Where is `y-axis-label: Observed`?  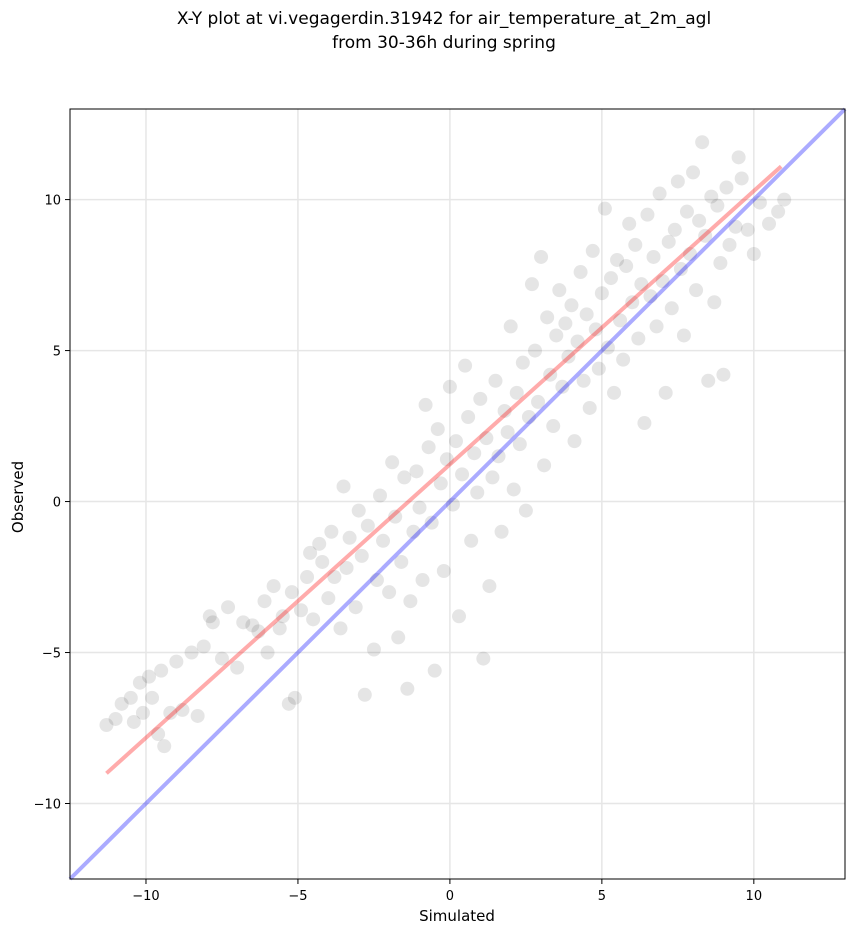 y-axis-label: Observed is located at coordinates (18, 497).